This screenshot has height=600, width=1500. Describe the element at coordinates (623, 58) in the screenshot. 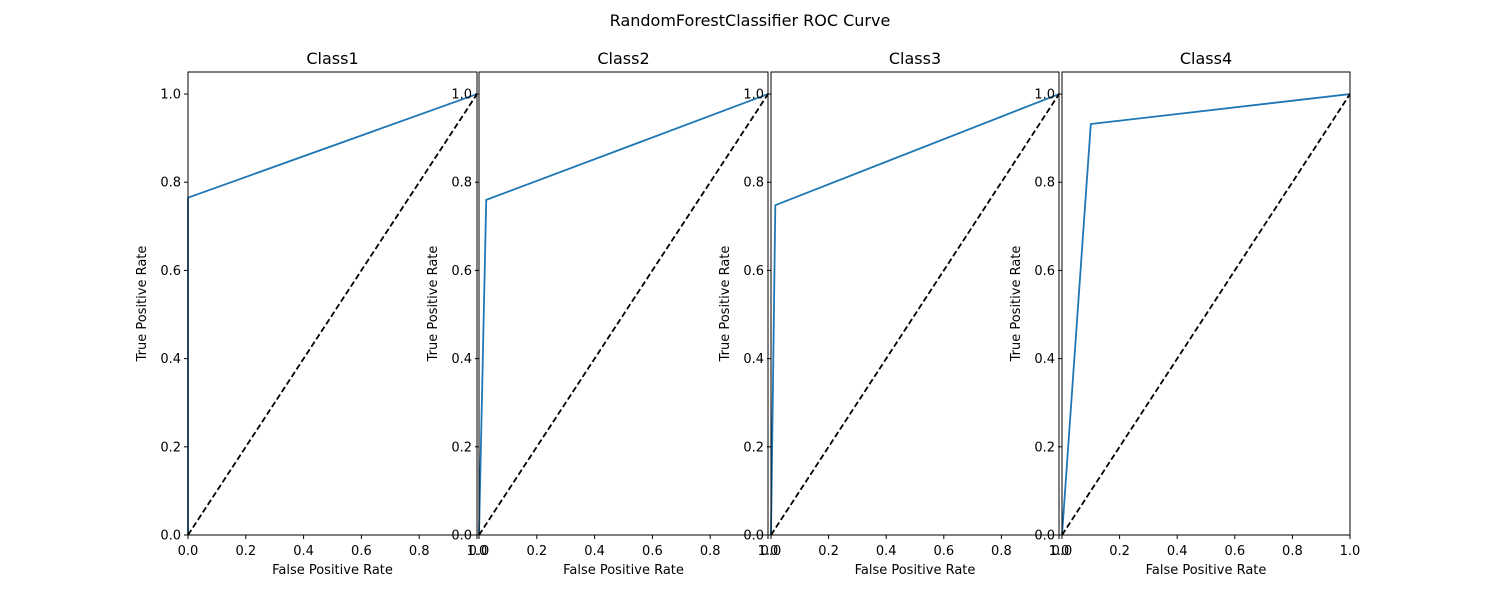

I see `subplot-title: Class2` at that location.